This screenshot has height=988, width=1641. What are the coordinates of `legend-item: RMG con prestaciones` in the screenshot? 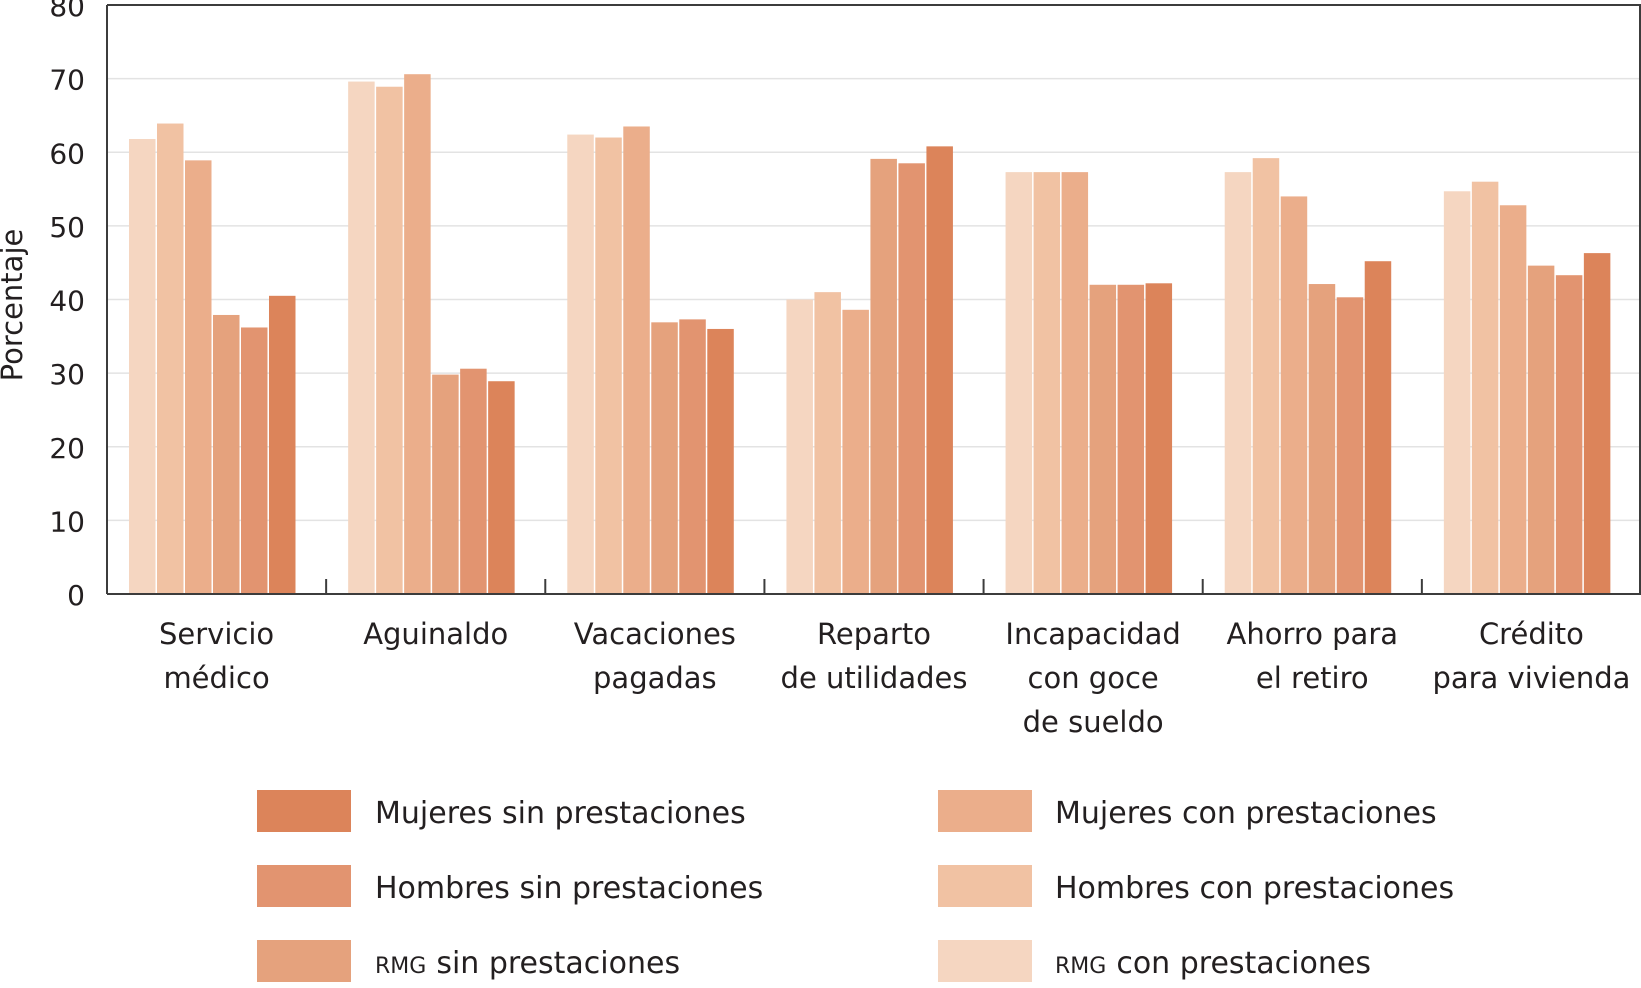 It's located at (1154, 961).